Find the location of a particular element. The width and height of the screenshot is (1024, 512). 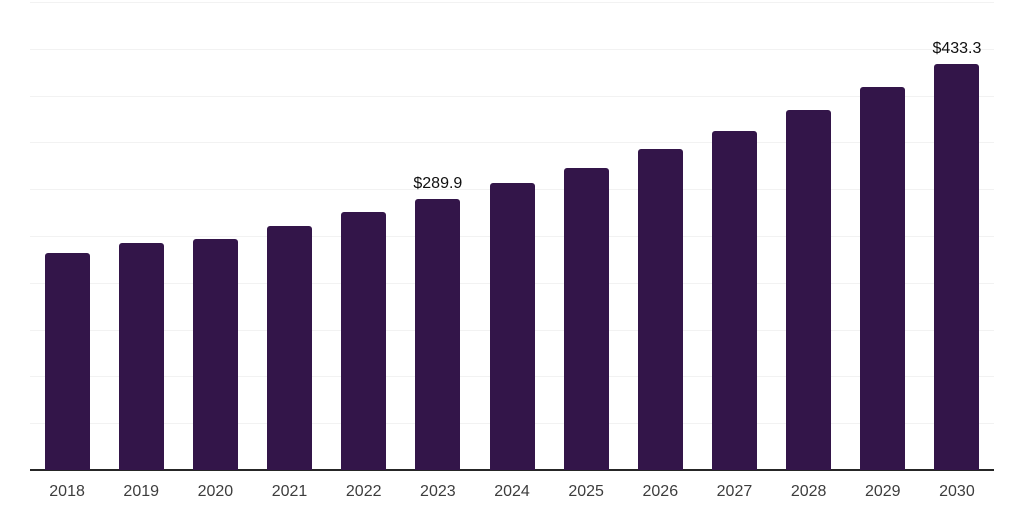

x-axis-line is located at coordinates (512, 470).